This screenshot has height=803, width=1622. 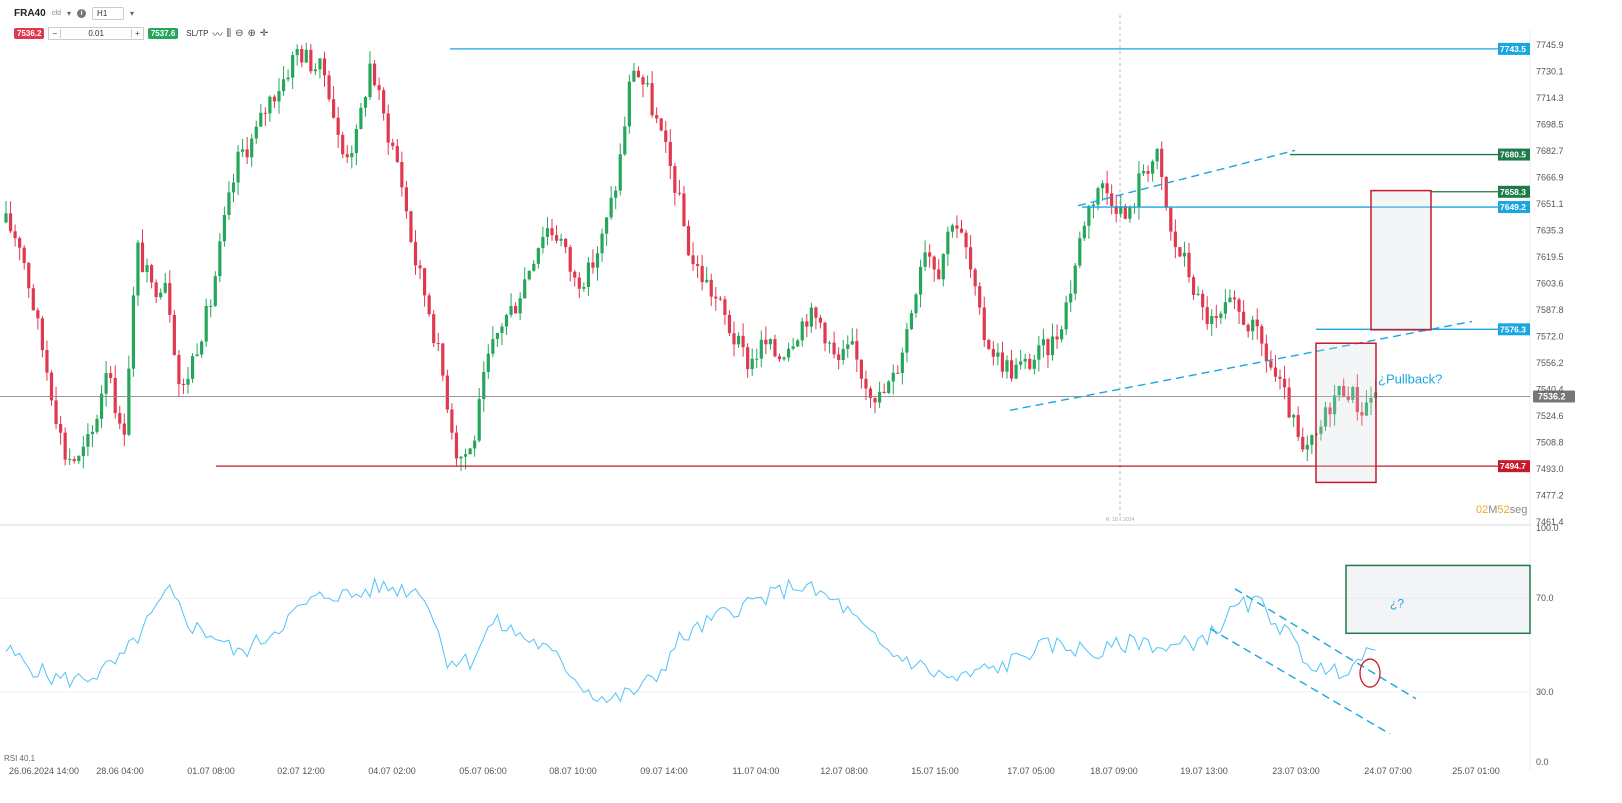 I want to click on crosshair-icon: ✛, so click(x=264, y=33).